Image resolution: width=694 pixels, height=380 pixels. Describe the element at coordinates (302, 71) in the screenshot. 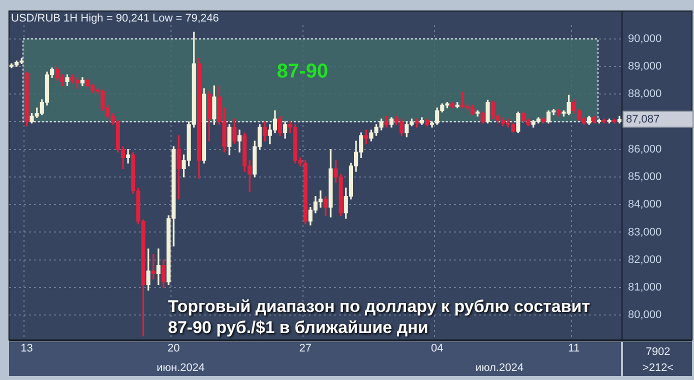

I see `band-label: 87-90` at that location.